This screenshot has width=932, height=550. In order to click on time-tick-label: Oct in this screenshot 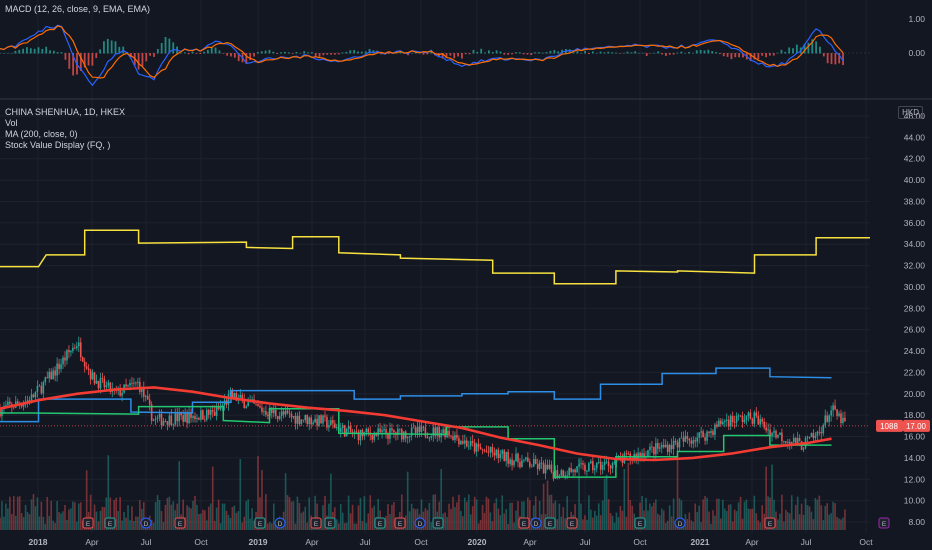, I will do `click(421, 542)`.